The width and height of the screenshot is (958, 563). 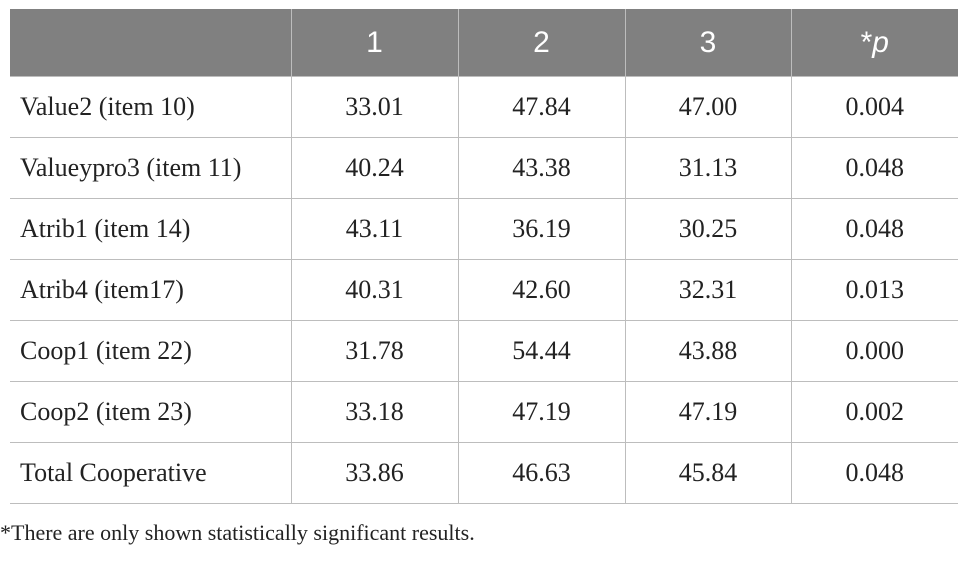 I want to click on cell-value: 30.25, so click(x=708, y=229).